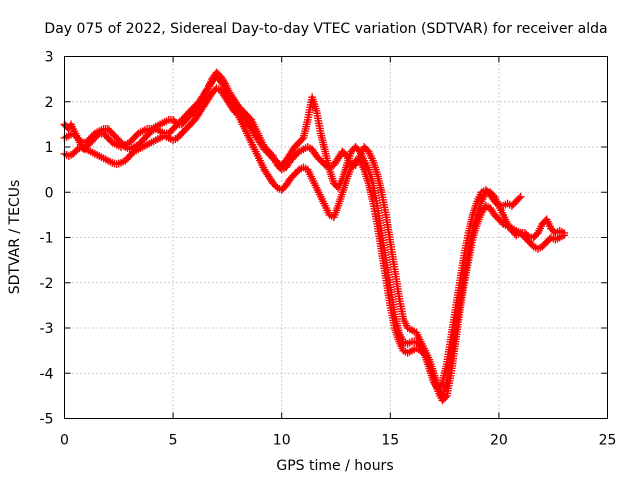  What do you see at coordinates (47, 374) in the screenshot?
I see `y-tick-label: -4` at bounding box center [47, 374].